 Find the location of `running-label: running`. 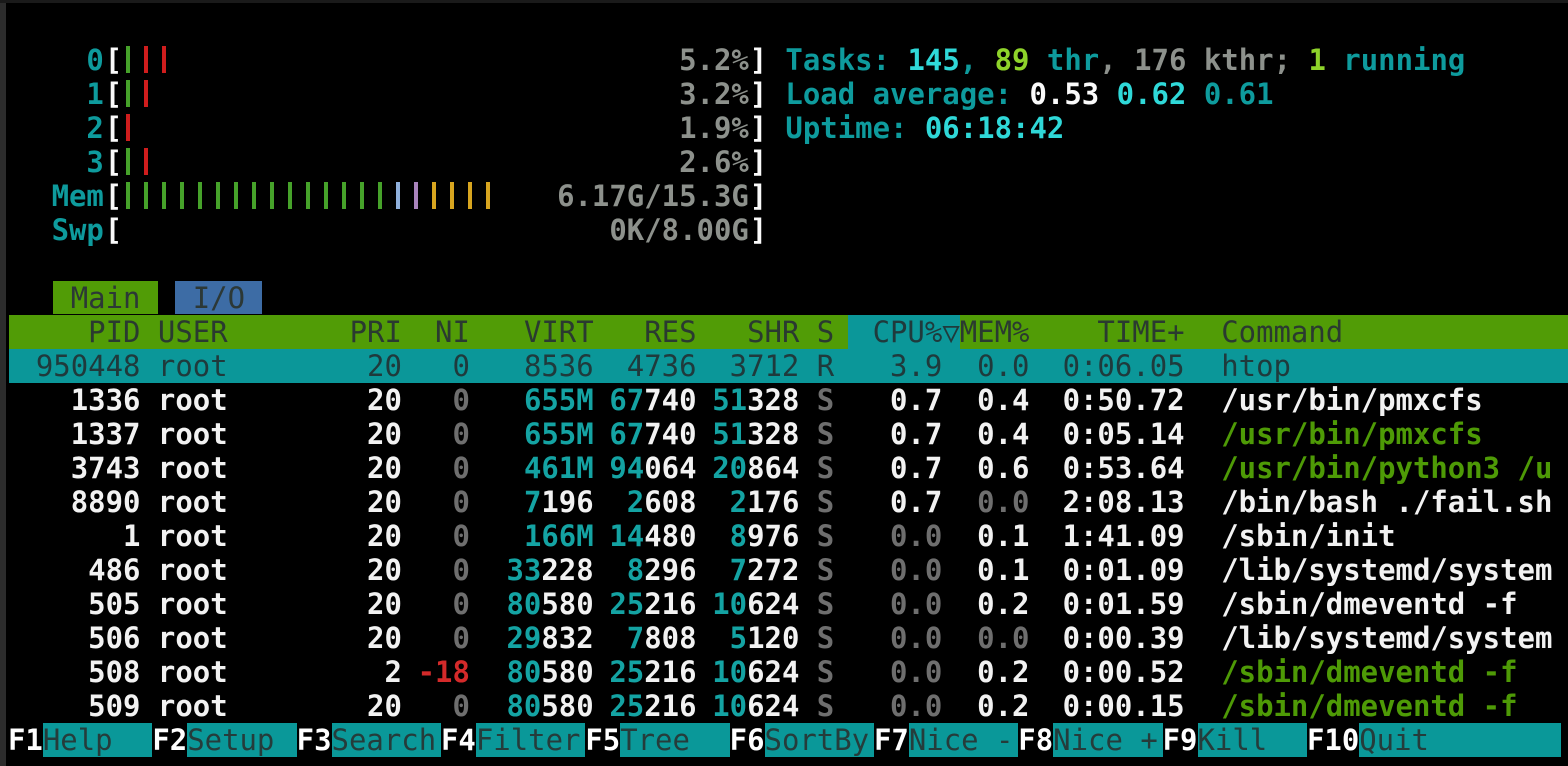

running-label: running is located at coordinates (1395, 60).